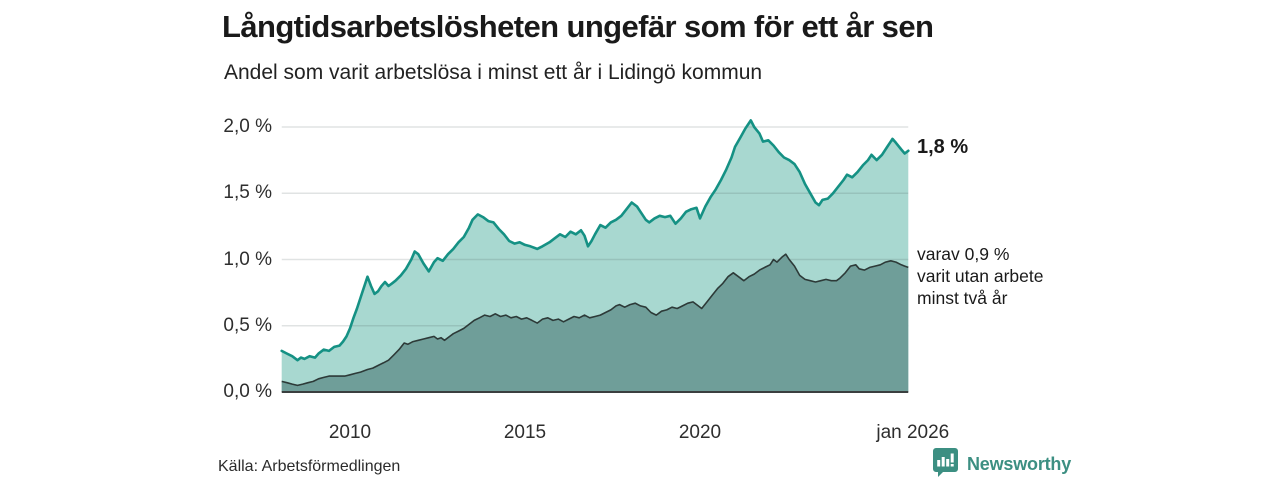  What do you see at coordinates (963, 254) in the screenshot?
I see `secondary-label-line-1: varav 0,9 %` at bounding box center [963, 254].